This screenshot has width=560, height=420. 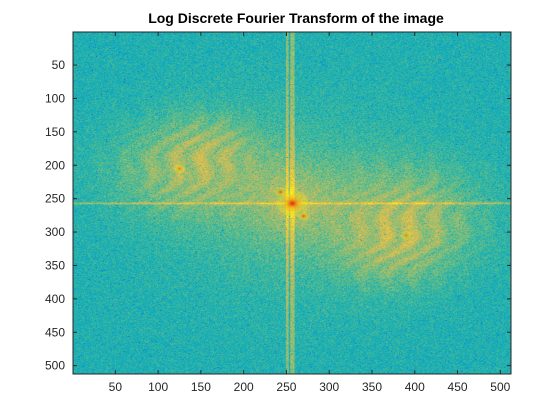 What do you see at coordinates (201, 387) in the screenshot?
I see `x-tick-label: 150` at bounding box center [201, 387].